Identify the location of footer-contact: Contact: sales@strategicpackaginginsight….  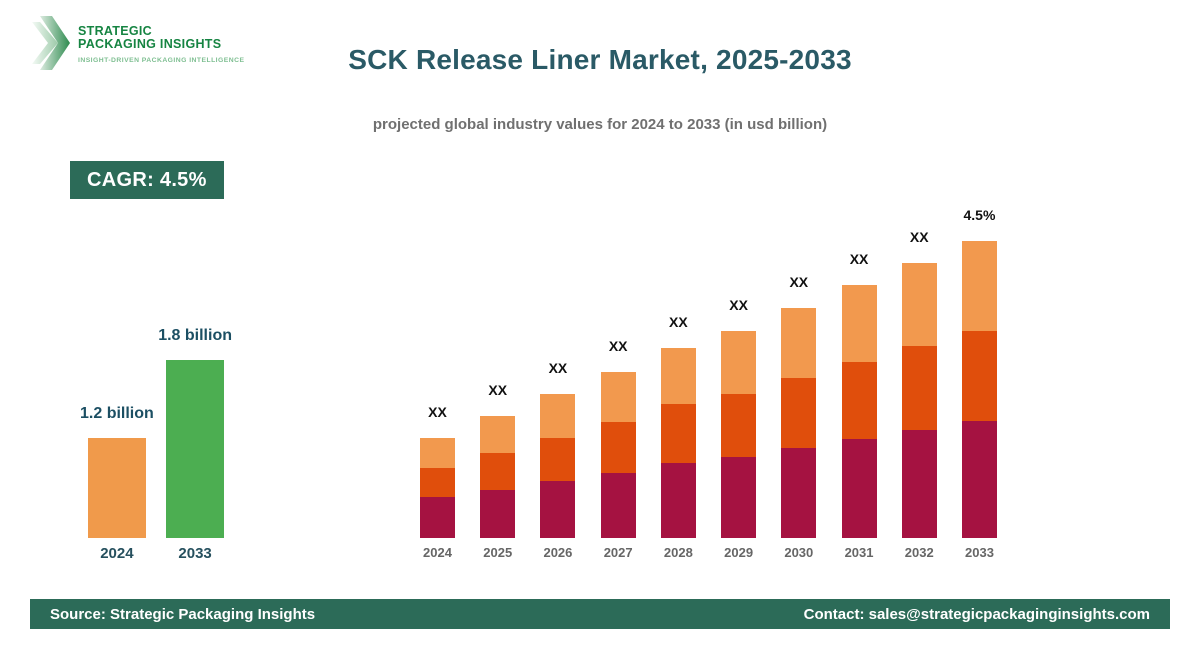
(976, 614).